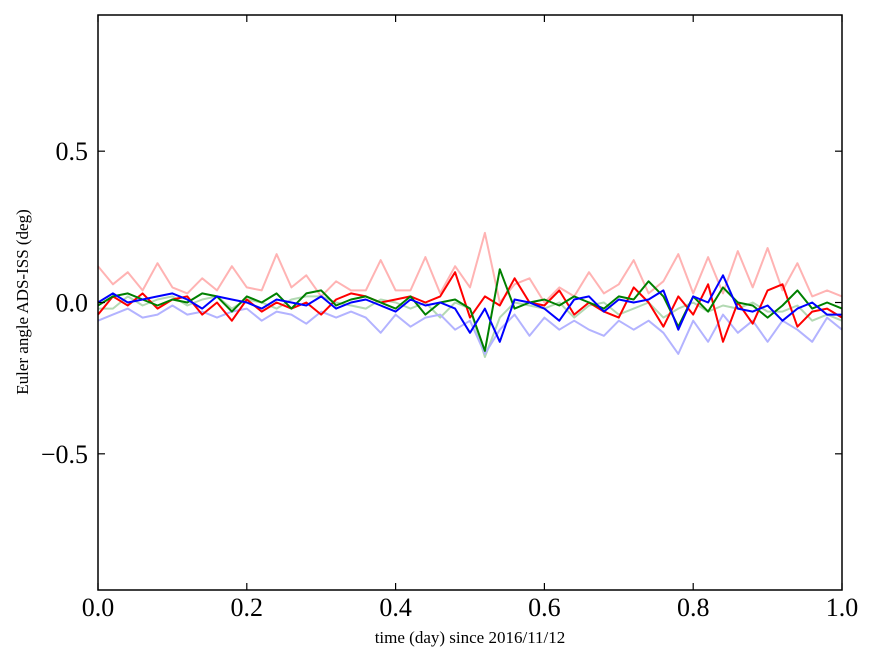  Describe the element at coordinates (693, 607) in the screenshot. I see `x-tick-label-4: 0.8` at that location.